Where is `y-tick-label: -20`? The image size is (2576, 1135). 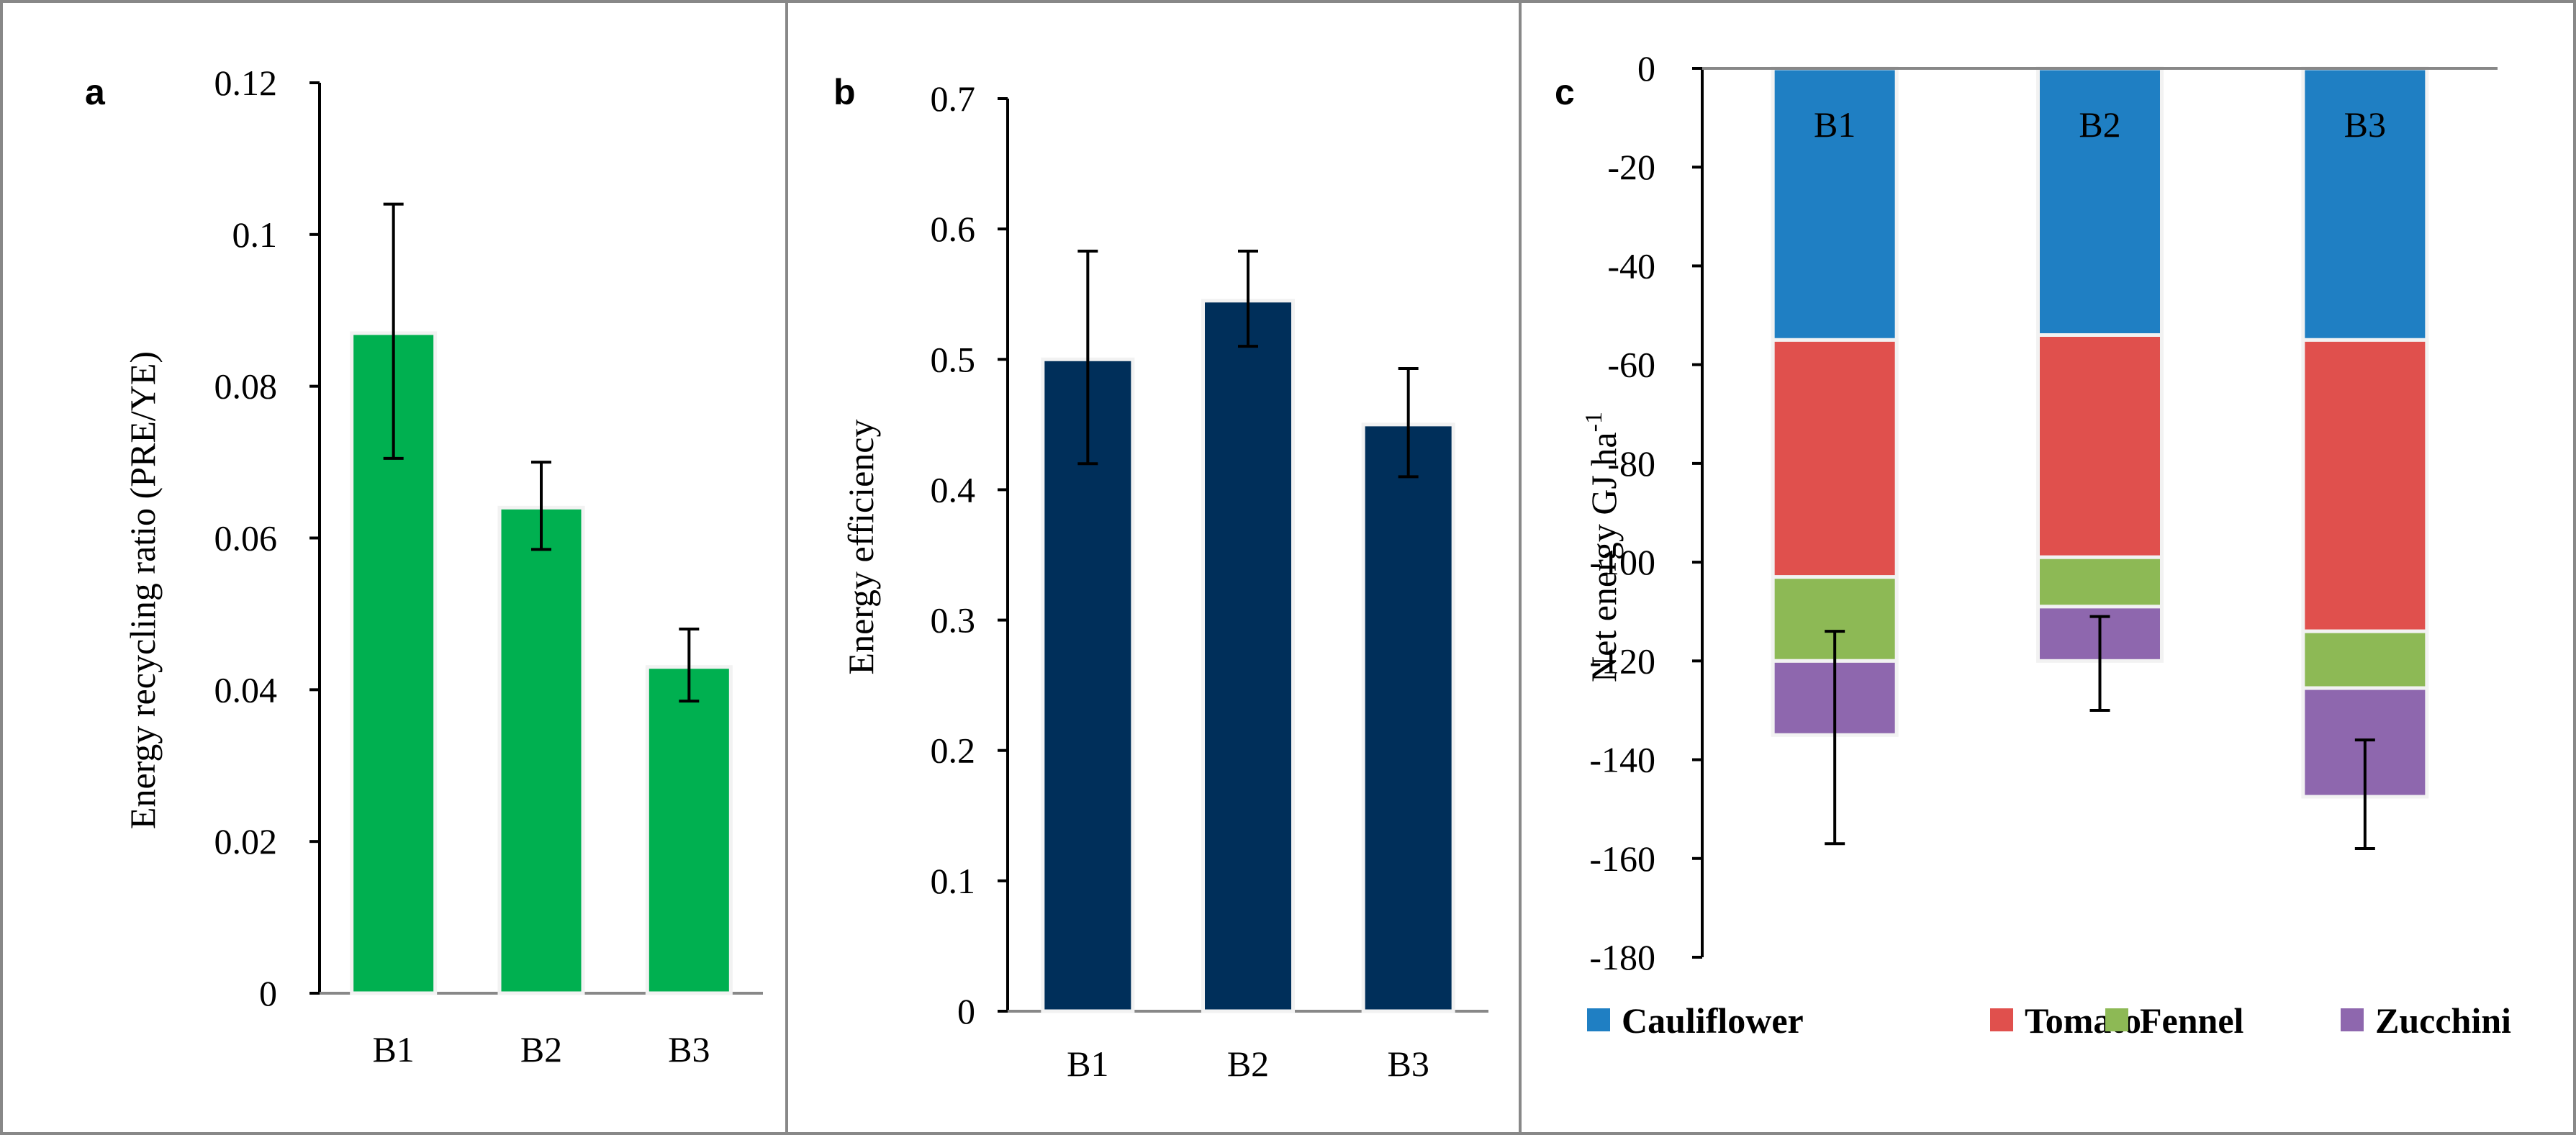
y-tick-label: -20 is located at coordinates (1631, 167).